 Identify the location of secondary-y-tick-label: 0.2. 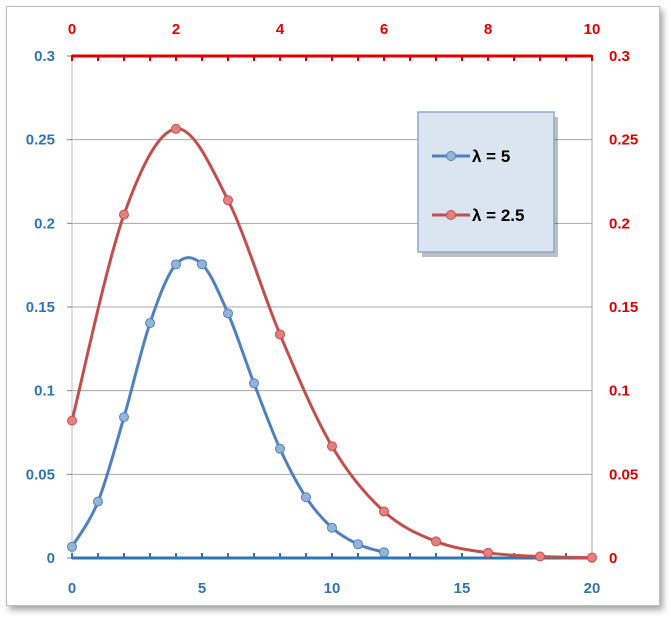
(619, 223).